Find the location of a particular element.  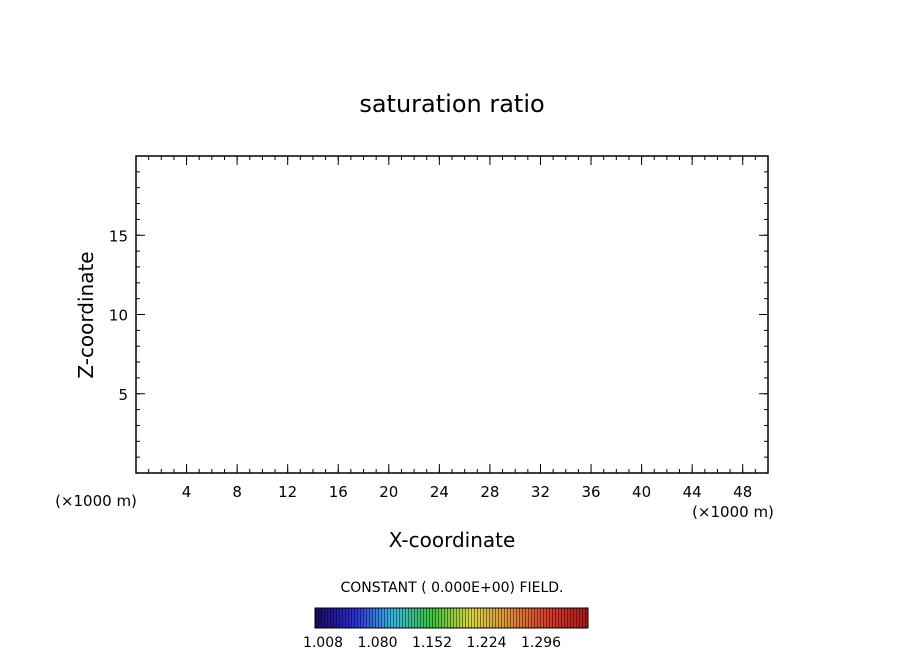

y-tick-label: 10 is located at coordinates (118, 316).